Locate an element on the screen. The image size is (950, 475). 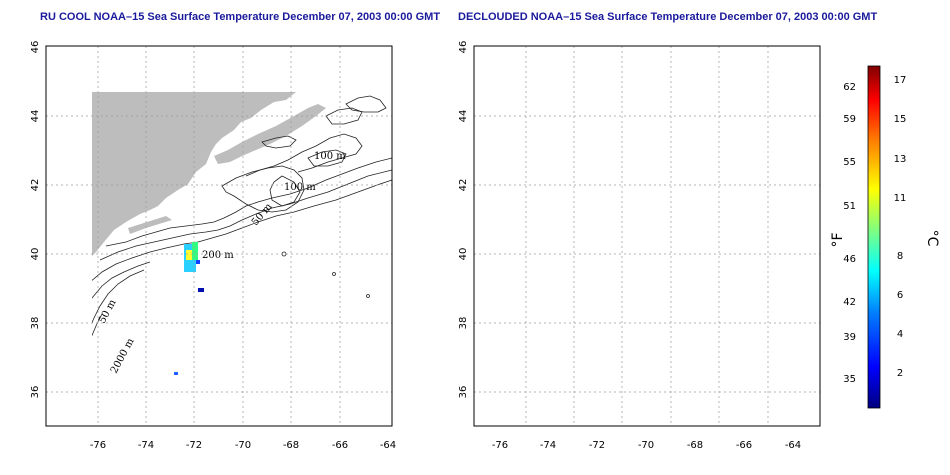
left-x-tick: -74 is located at coordinates (146, 445).